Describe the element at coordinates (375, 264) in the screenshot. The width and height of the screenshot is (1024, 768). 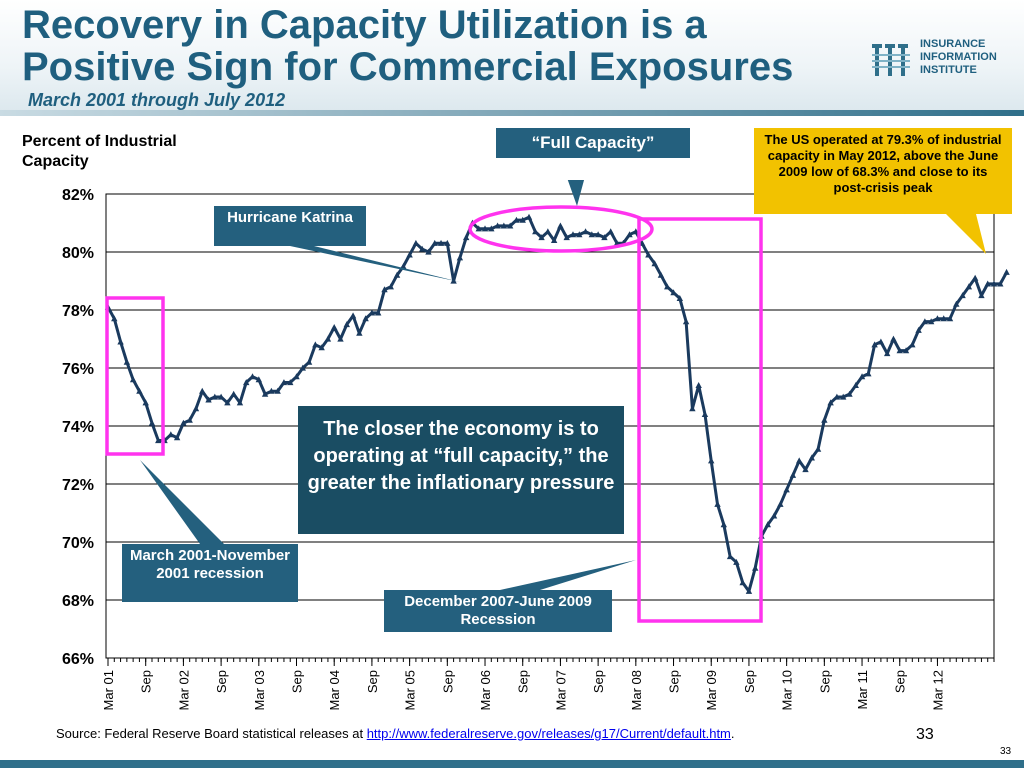
I see `katrina-pointer` at that location.